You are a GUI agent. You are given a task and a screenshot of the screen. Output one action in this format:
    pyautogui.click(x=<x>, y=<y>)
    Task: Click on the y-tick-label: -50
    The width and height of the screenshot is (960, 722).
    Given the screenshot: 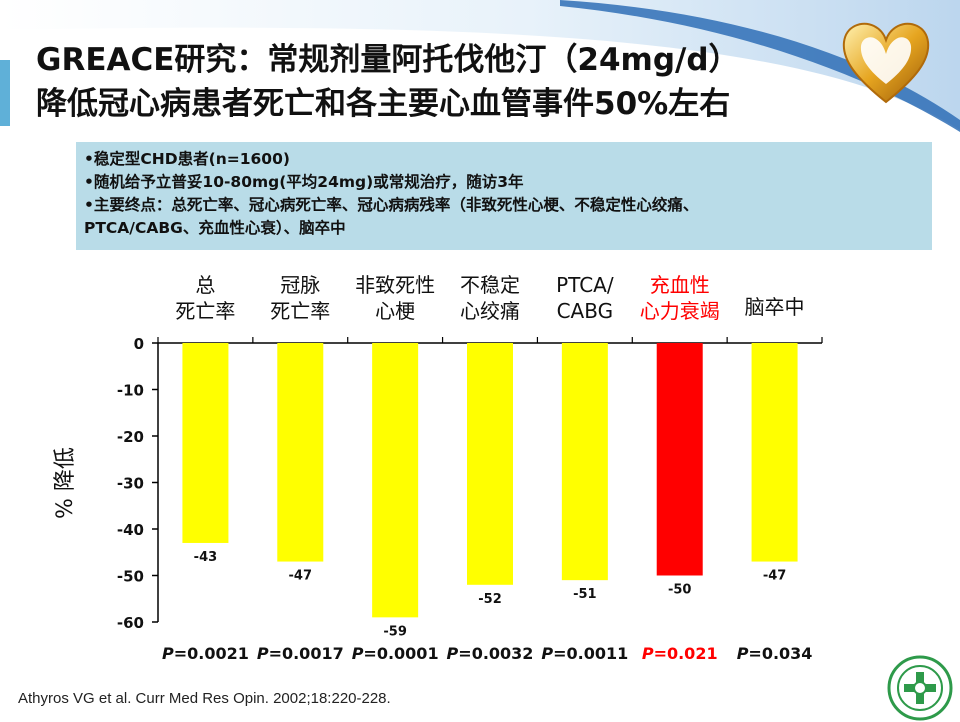 What is the action you would take?
    pyautogui.click(x=130, y=577)
    